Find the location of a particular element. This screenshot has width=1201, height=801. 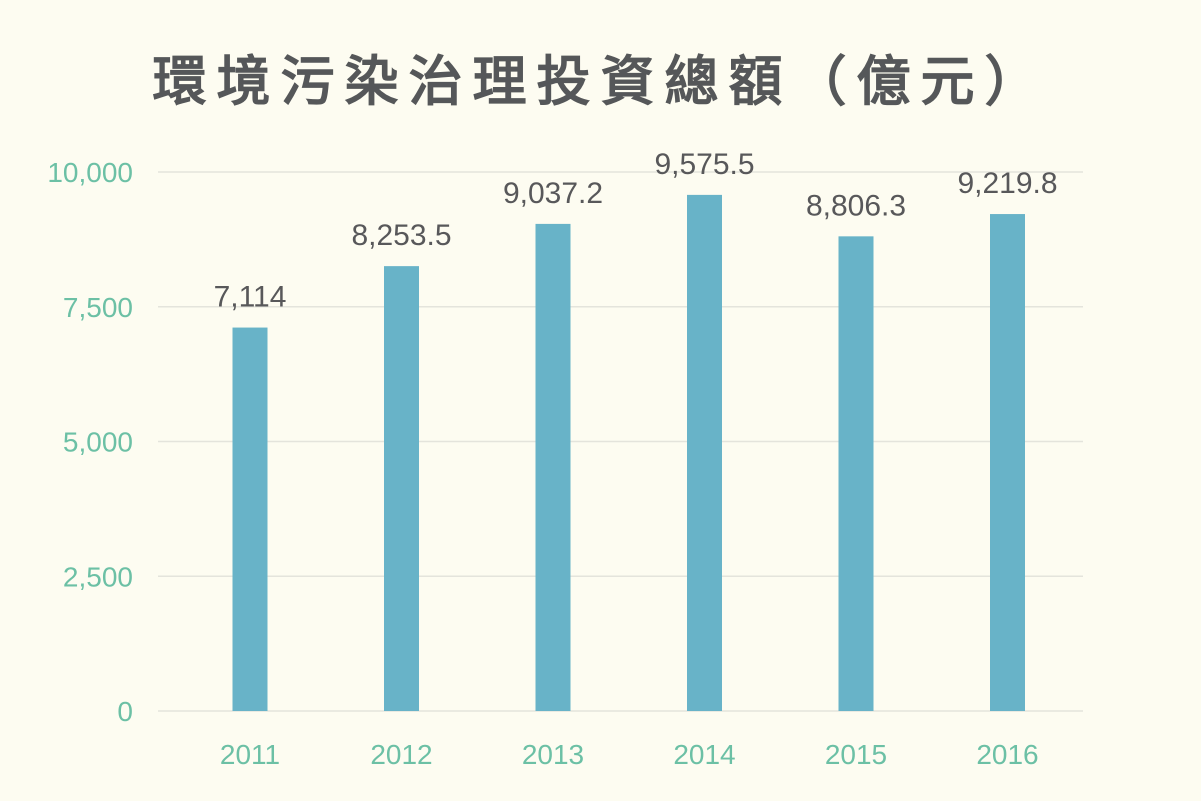

x-axis-tick-labels: 2011 2012 2013 2014 2015 2016 is located at coordinates (629, 754).